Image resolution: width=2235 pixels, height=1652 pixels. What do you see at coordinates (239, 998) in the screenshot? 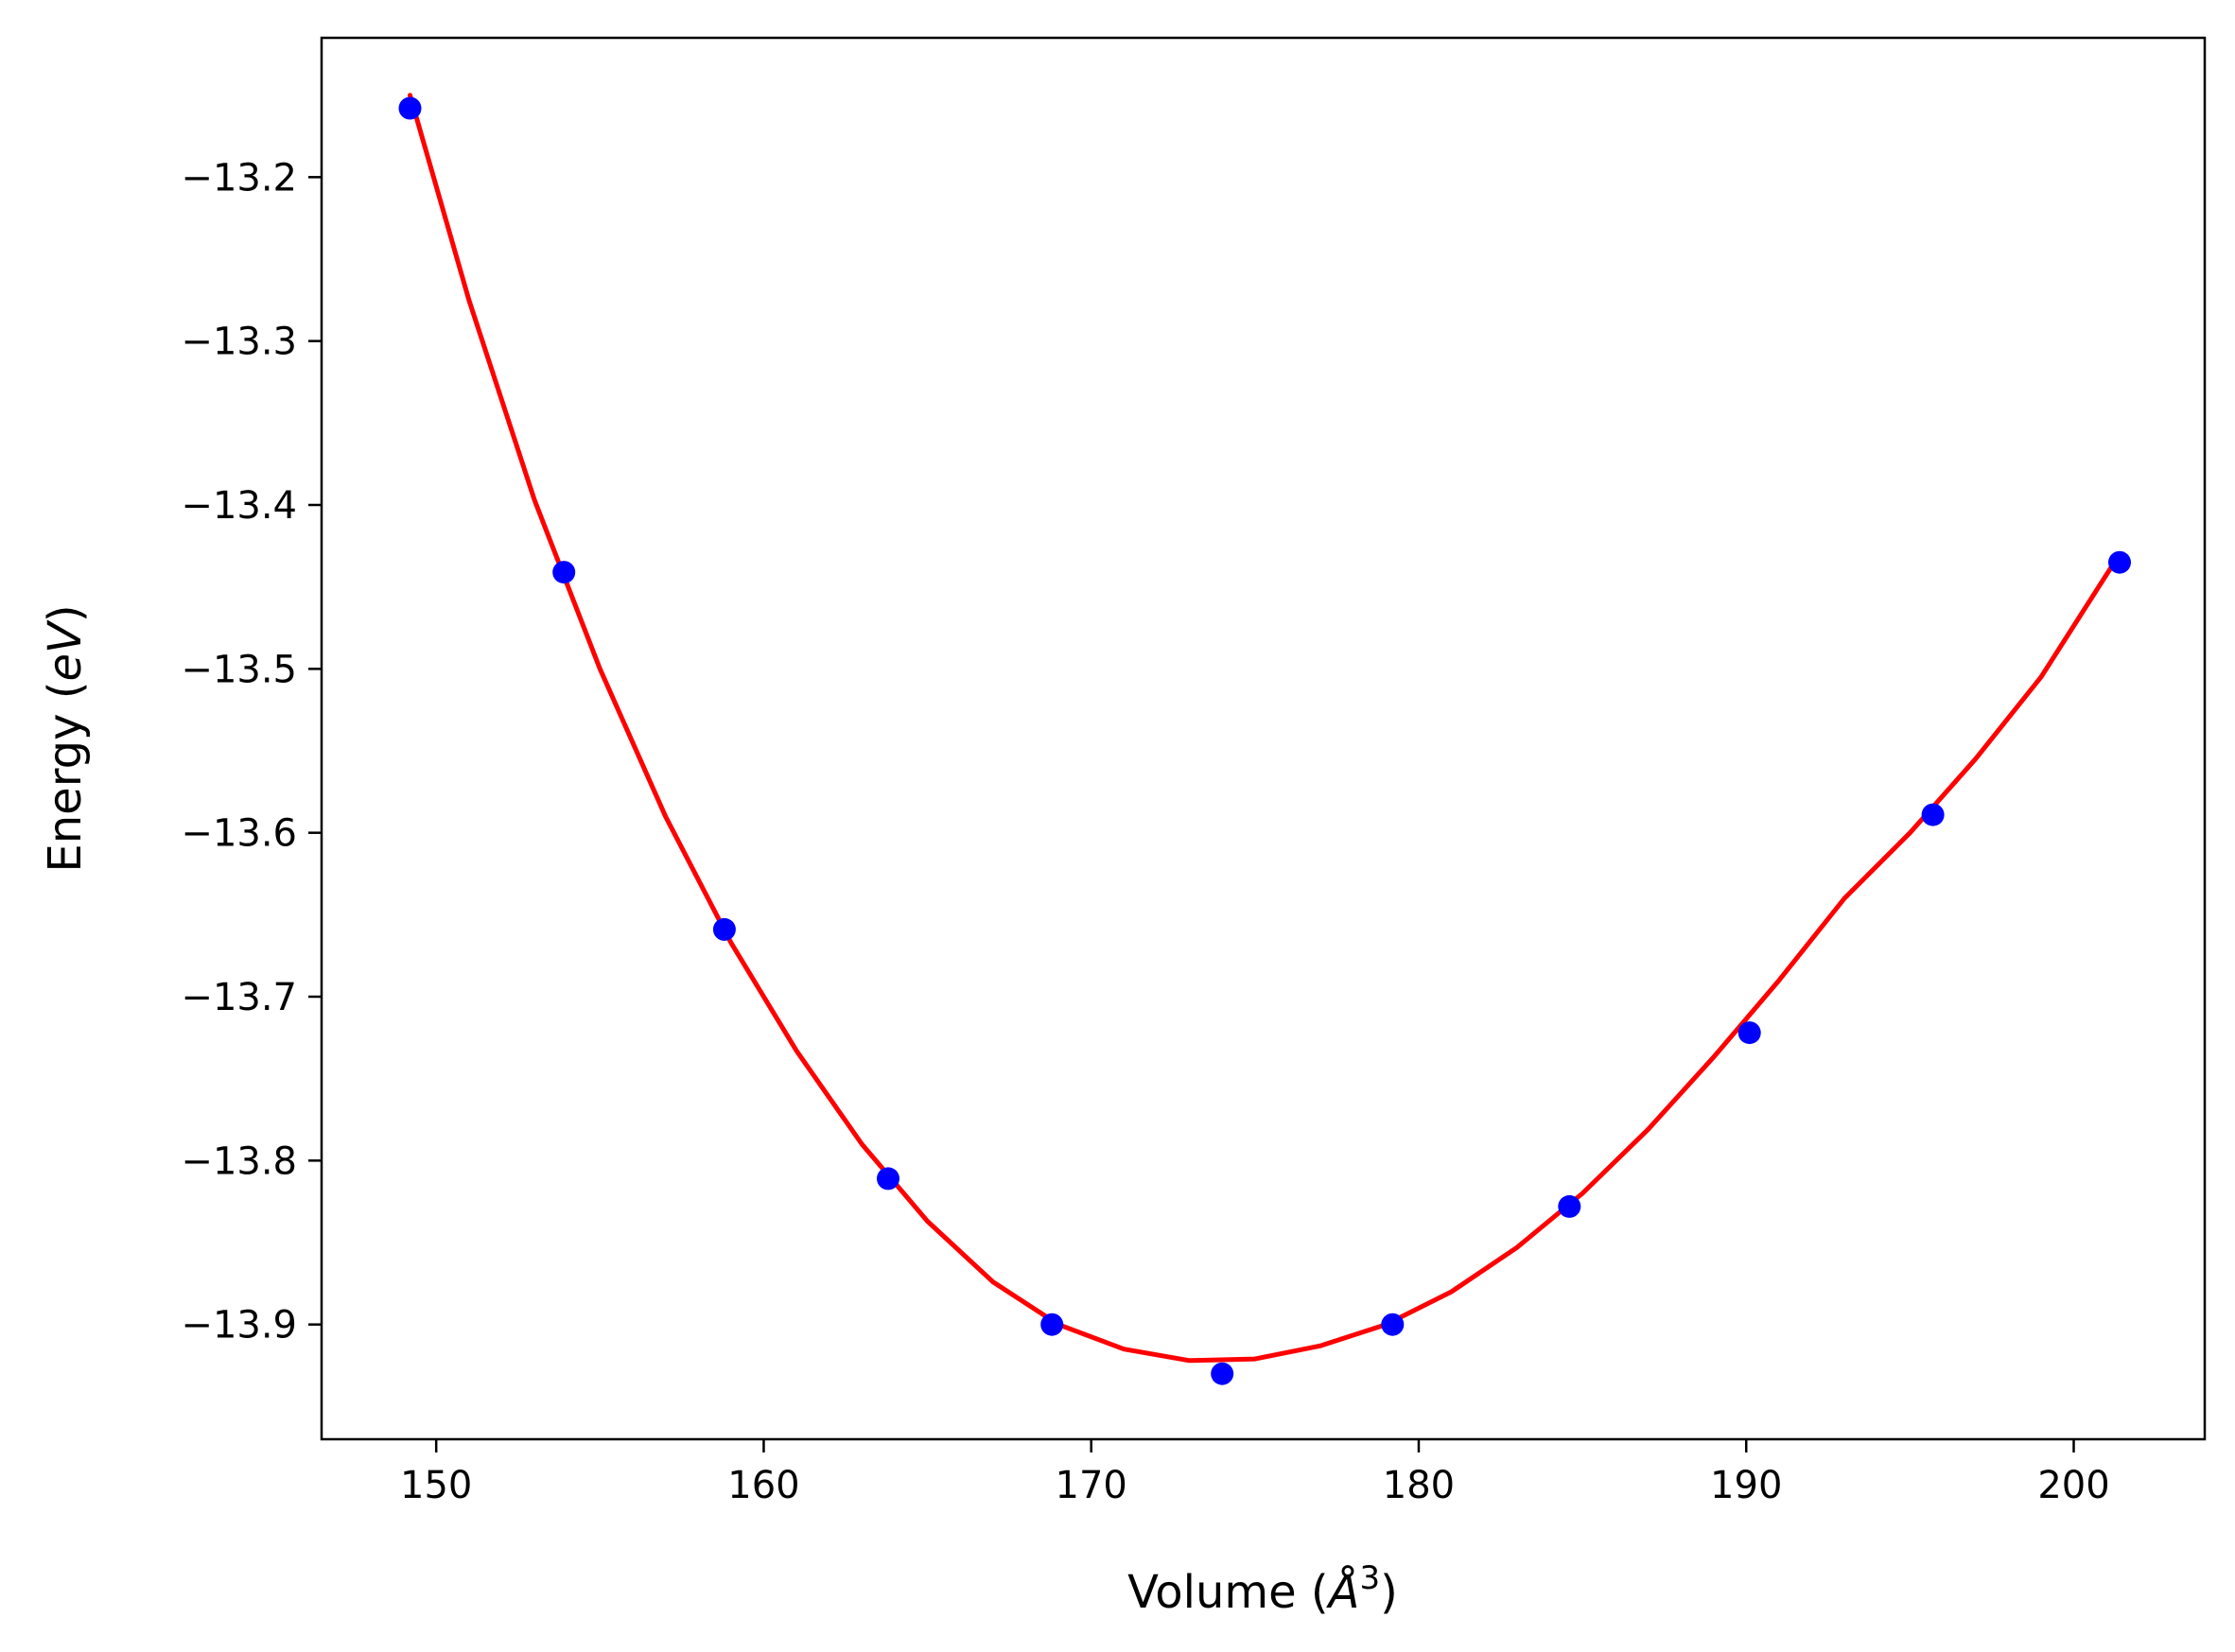
I see `y-tick-label: −13.7` at bounding box center [239, 998].